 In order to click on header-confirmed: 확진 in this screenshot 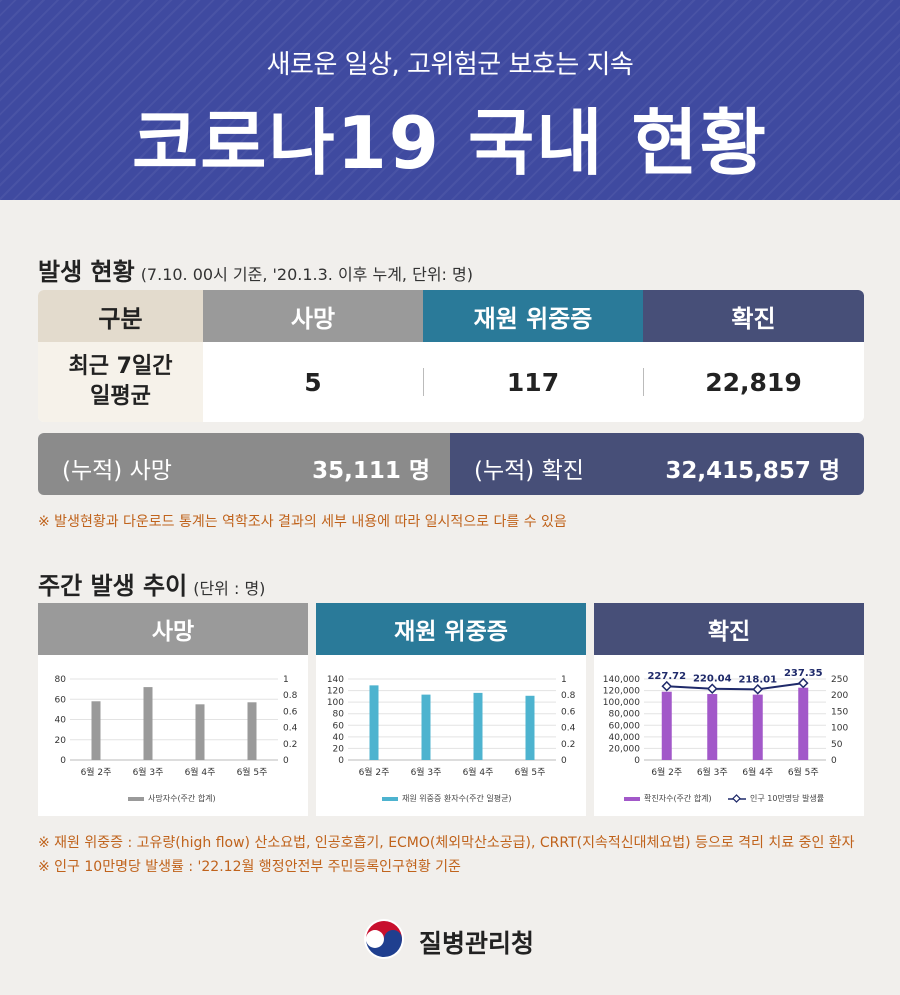, I will do `click(753, 316)`.